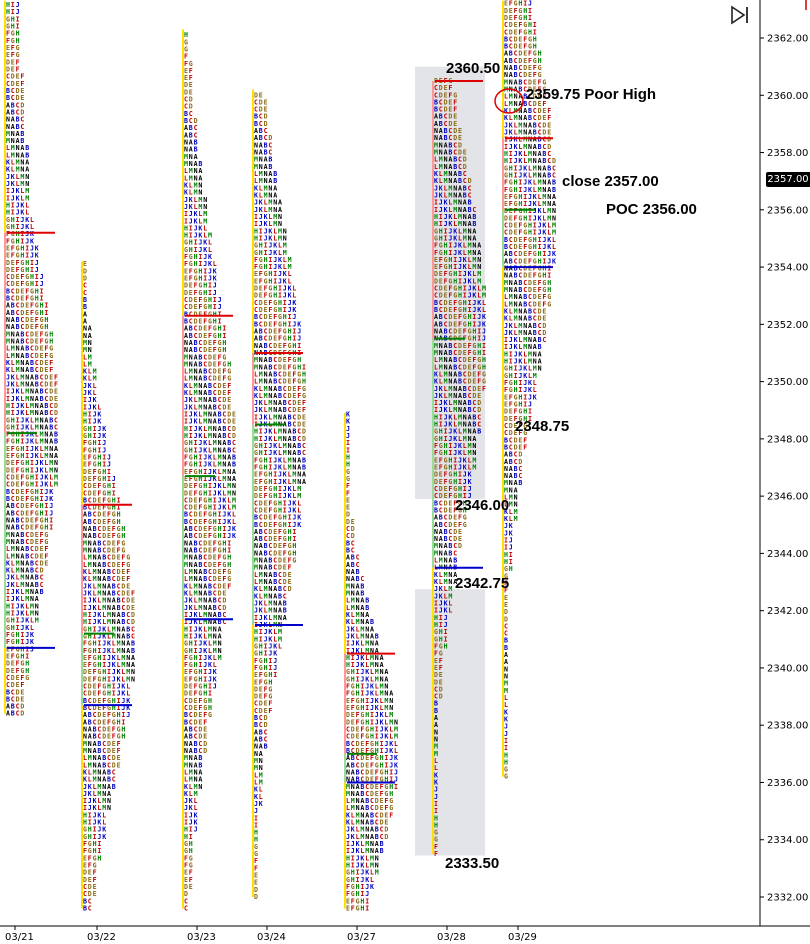 The width and height of the screenshot is (810, 944). Describe the element at coordinates (787, 325) in the screenshot. I see `y-tick-label: 2352.00` at that location.